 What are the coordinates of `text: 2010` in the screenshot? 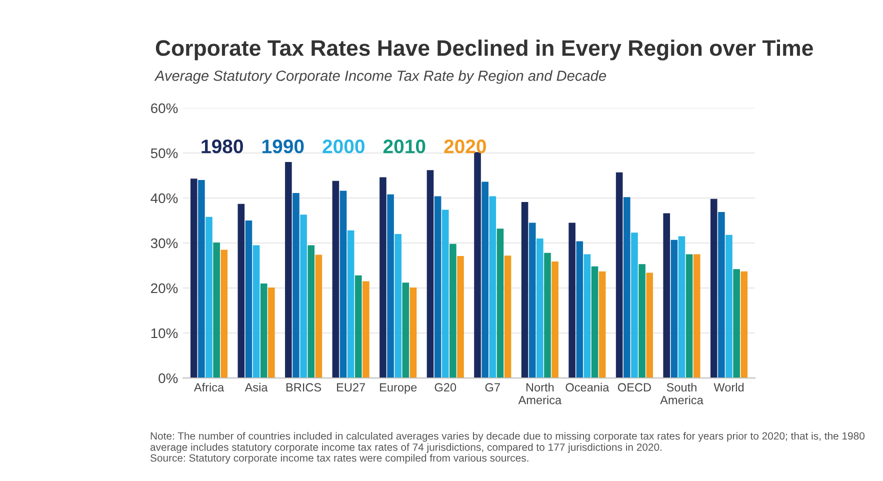 It's located at (404, 147).